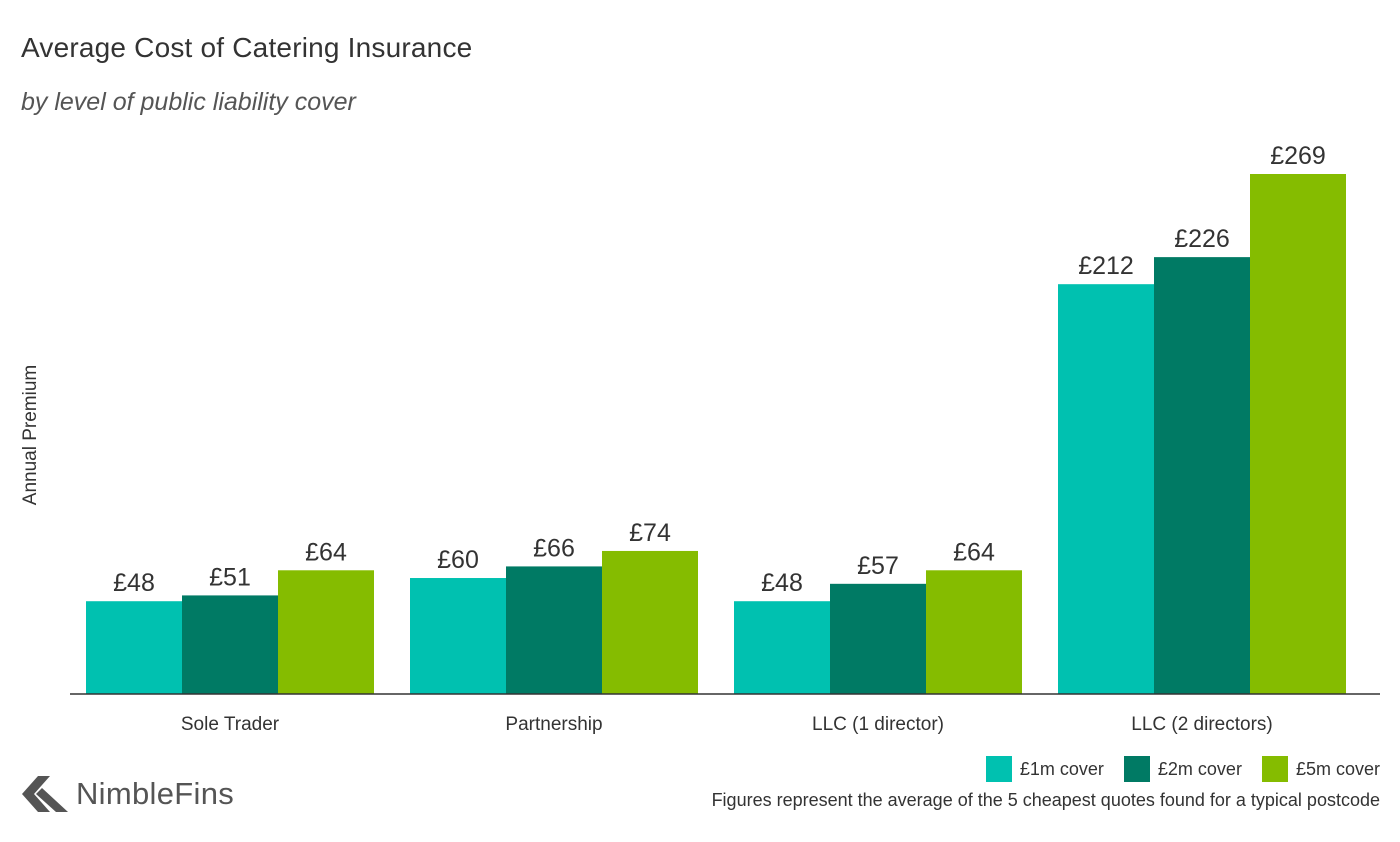 This screenshot has height=842, width=1400. I want to click on legend-label: £2m cover, so click(1199, 768).